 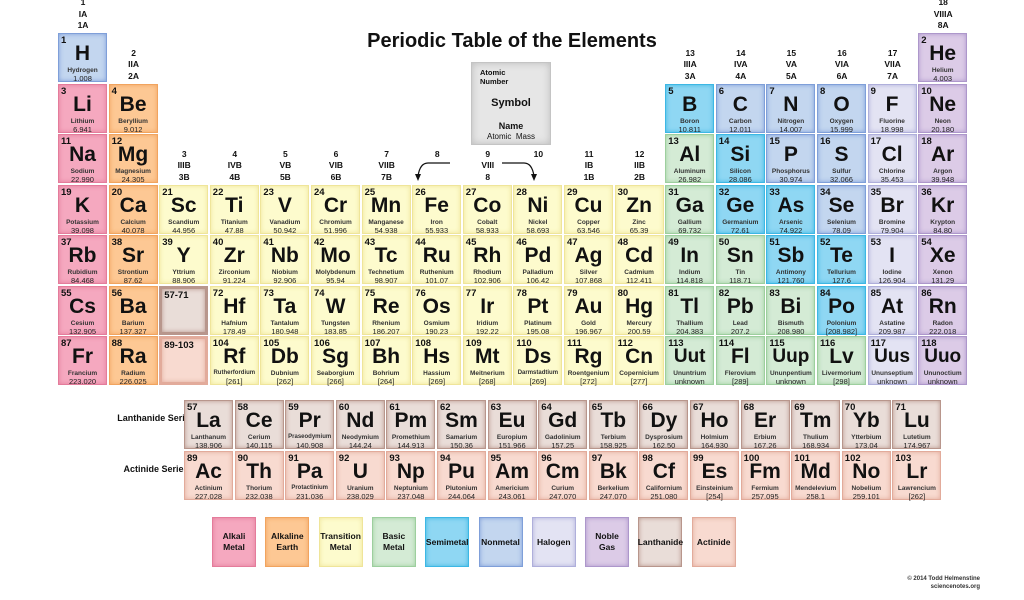 I want to click on element-cell-lr: 103 Lr Lawrencium [262], so click(x=917, y=476).